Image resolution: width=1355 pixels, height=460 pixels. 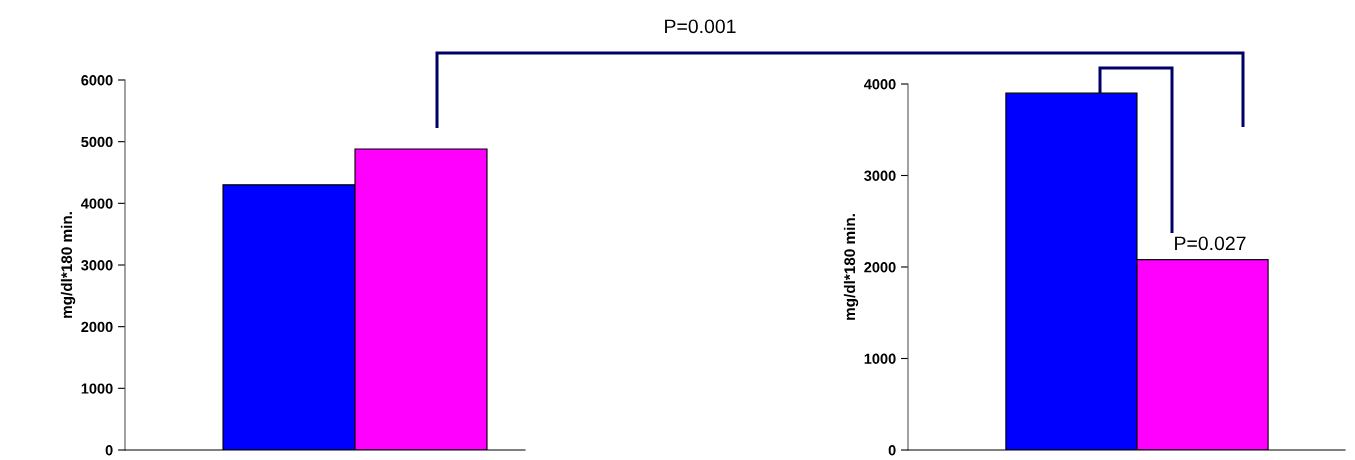 What do you see at coordinates (97, 80) in the screenshot?
I see `y-tick-label: 6000` at bounding box center [97, 80].